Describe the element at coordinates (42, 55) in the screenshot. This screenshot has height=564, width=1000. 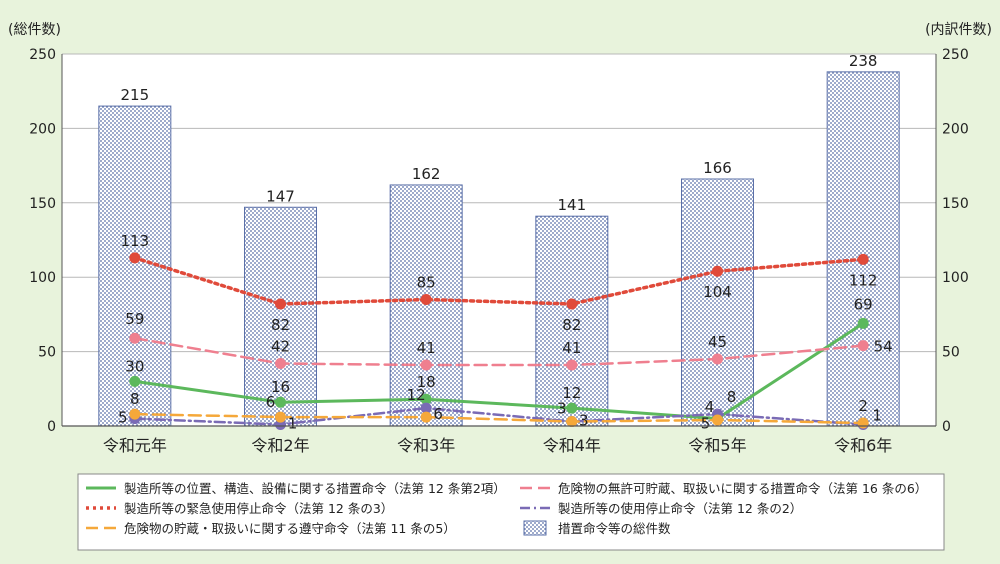
I see `left-tick-label: 250` at that location.